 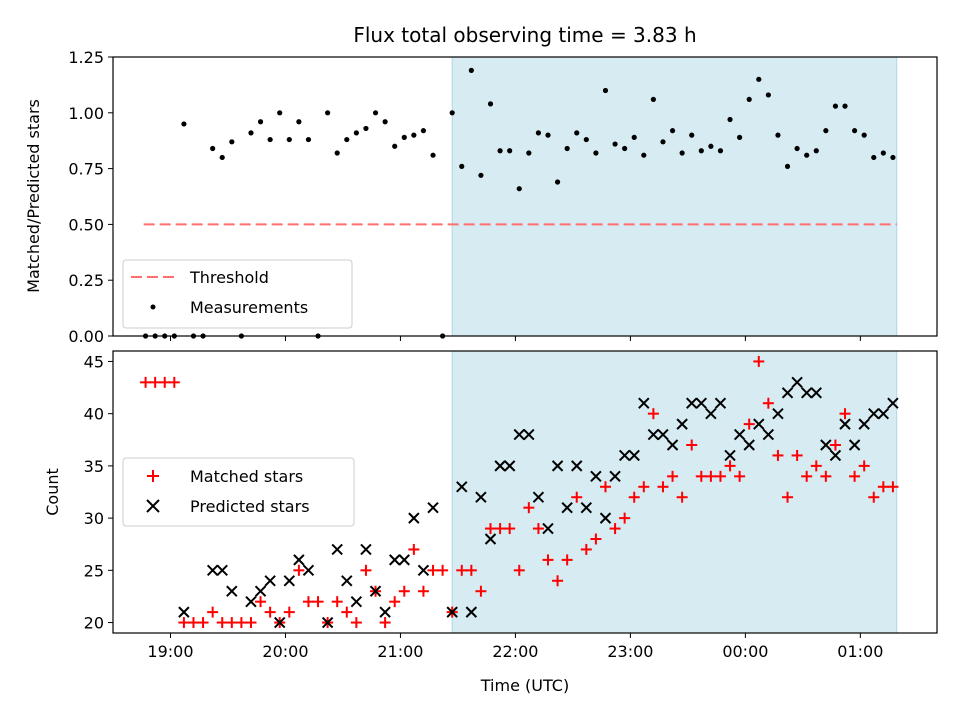 What do you see at coordinates (237, 294) in the screenshot?
I see `top-legend: Threshold Measurements` at bounding box center [237, 294].